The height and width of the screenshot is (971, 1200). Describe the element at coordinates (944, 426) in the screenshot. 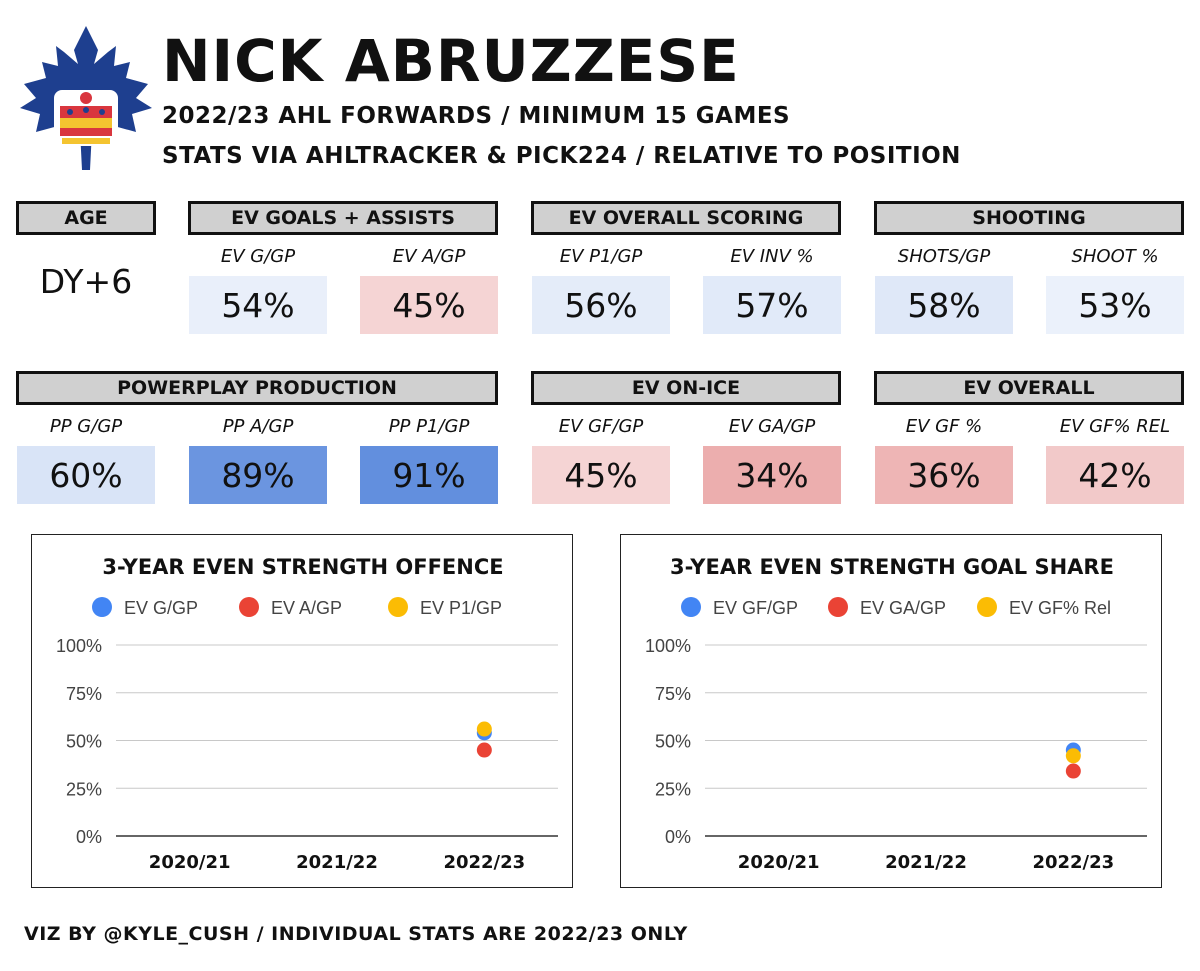

I see `tile-label: EV GF %` at that location.